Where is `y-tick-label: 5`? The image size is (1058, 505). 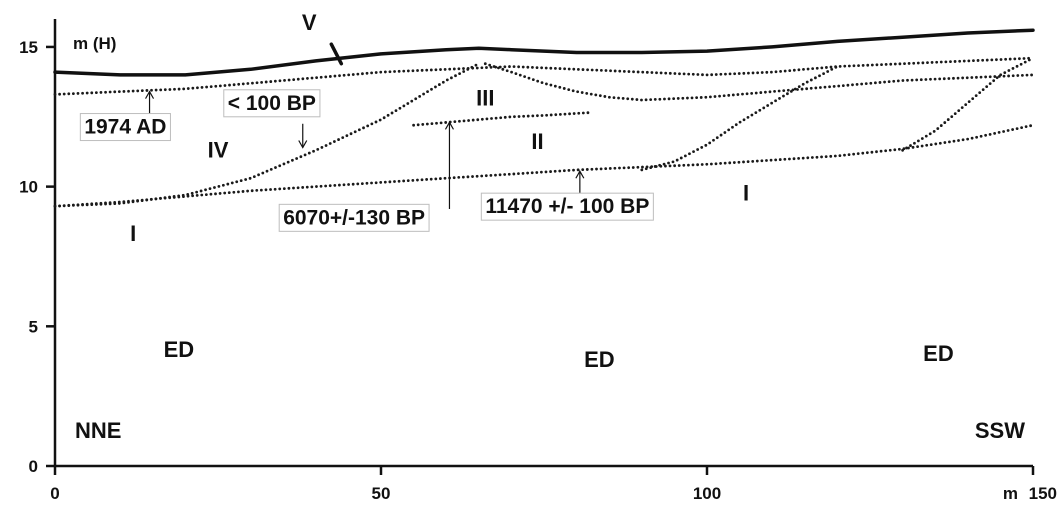 y-tick-label: 5 is located at coordinates (33, 326).